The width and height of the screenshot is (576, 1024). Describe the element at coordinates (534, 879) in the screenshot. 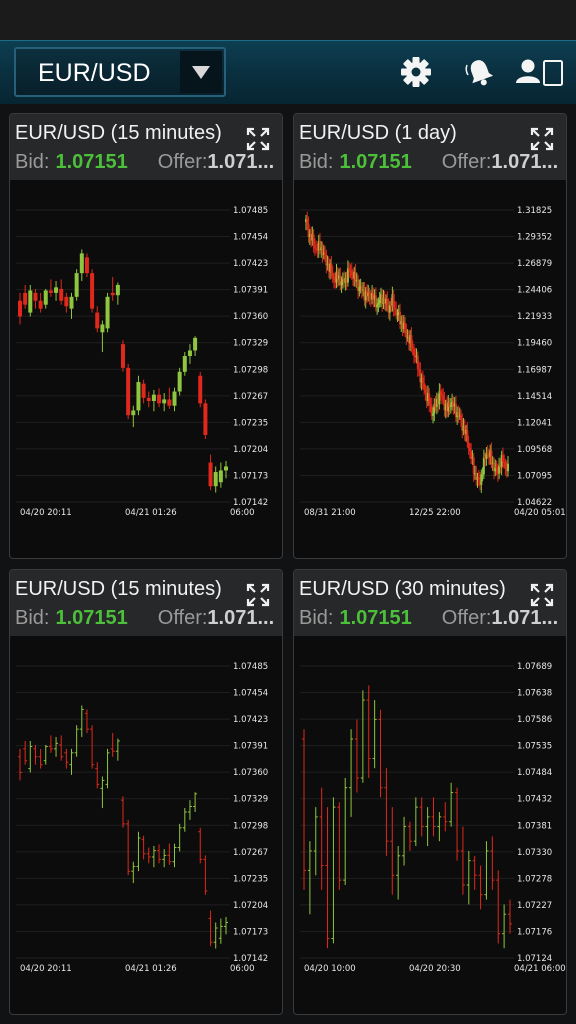

I see `y-tick-label: 1.07278` at that location.